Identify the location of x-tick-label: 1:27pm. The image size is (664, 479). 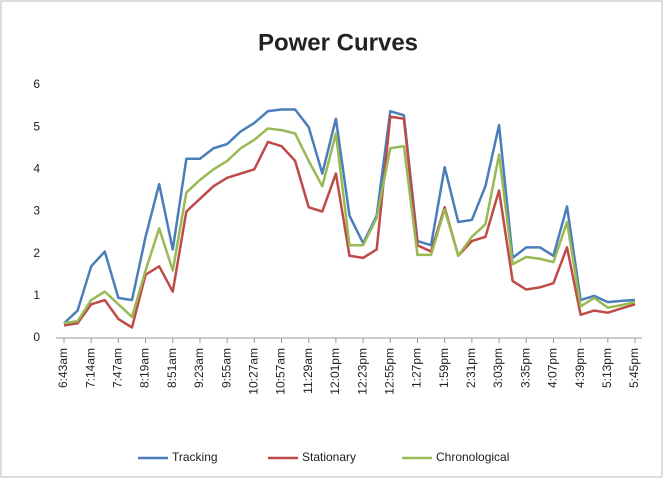
(417, 368).